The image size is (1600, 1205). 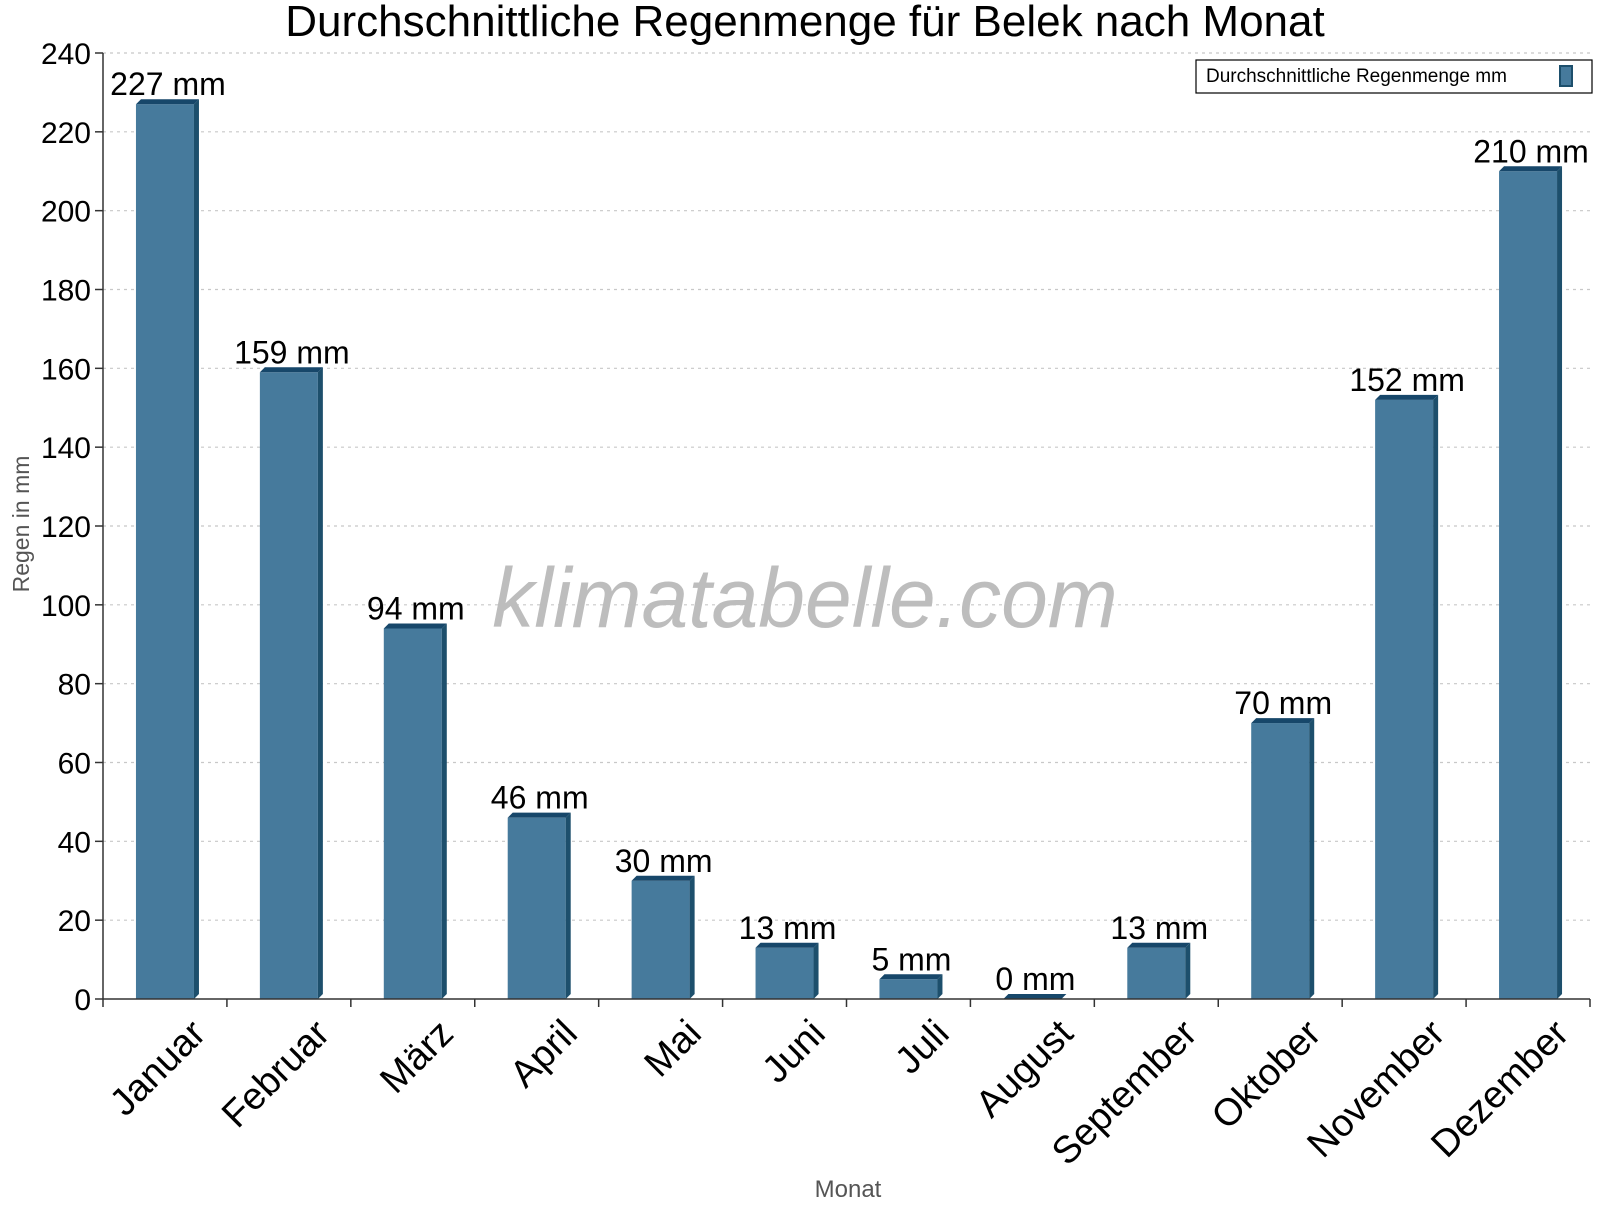 I want to click on bar-value-label: 5 mm, so click(x=911, y=959).